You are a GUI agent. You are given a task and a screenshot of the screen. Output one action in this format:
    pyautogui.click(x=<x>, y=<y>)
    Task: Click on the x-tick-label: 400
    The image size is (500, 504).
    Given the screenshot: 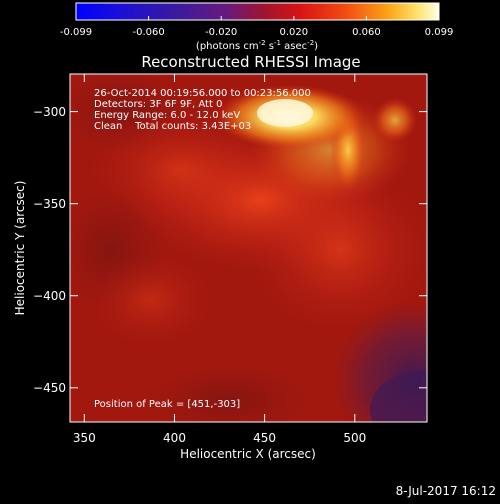 What is the action you would take?
    pyautogui.click(x=174, y=438)
    